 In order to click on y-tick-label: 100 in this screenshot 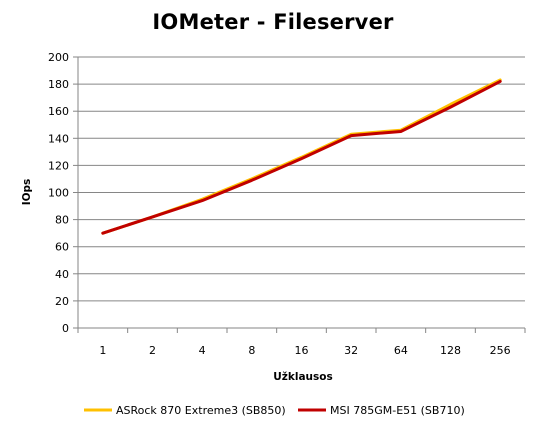, I will do `click(58, 193)`.